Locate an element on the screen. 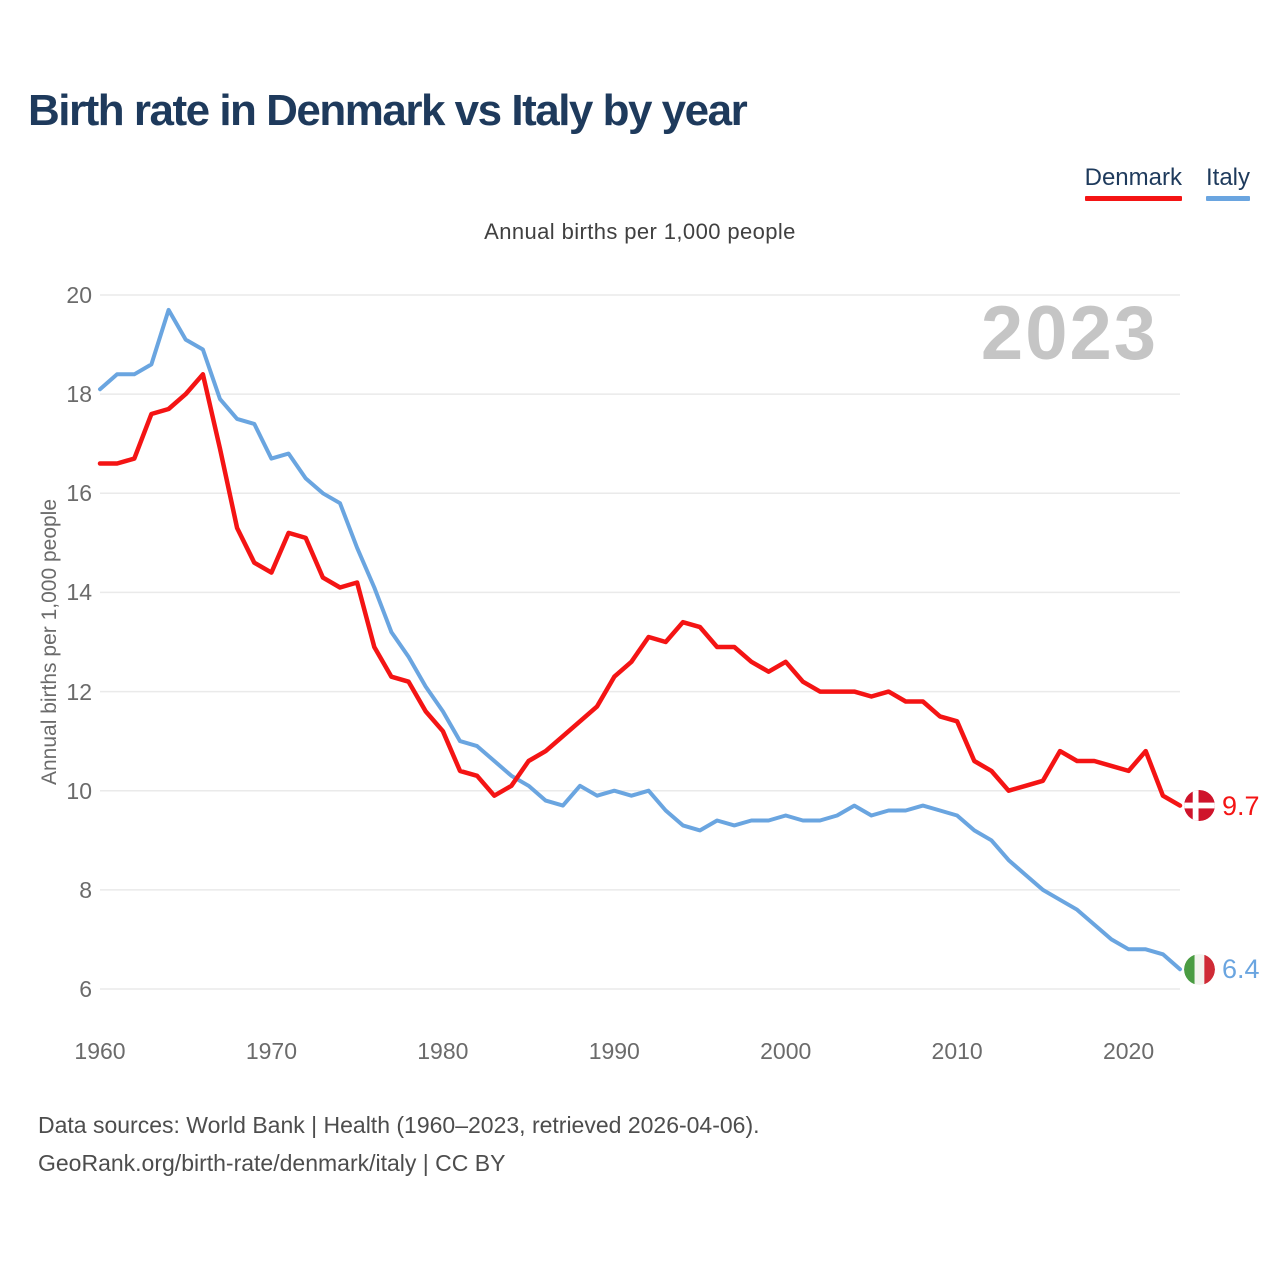  year-watermark: 2023 is located at coordinates (1069, 333).